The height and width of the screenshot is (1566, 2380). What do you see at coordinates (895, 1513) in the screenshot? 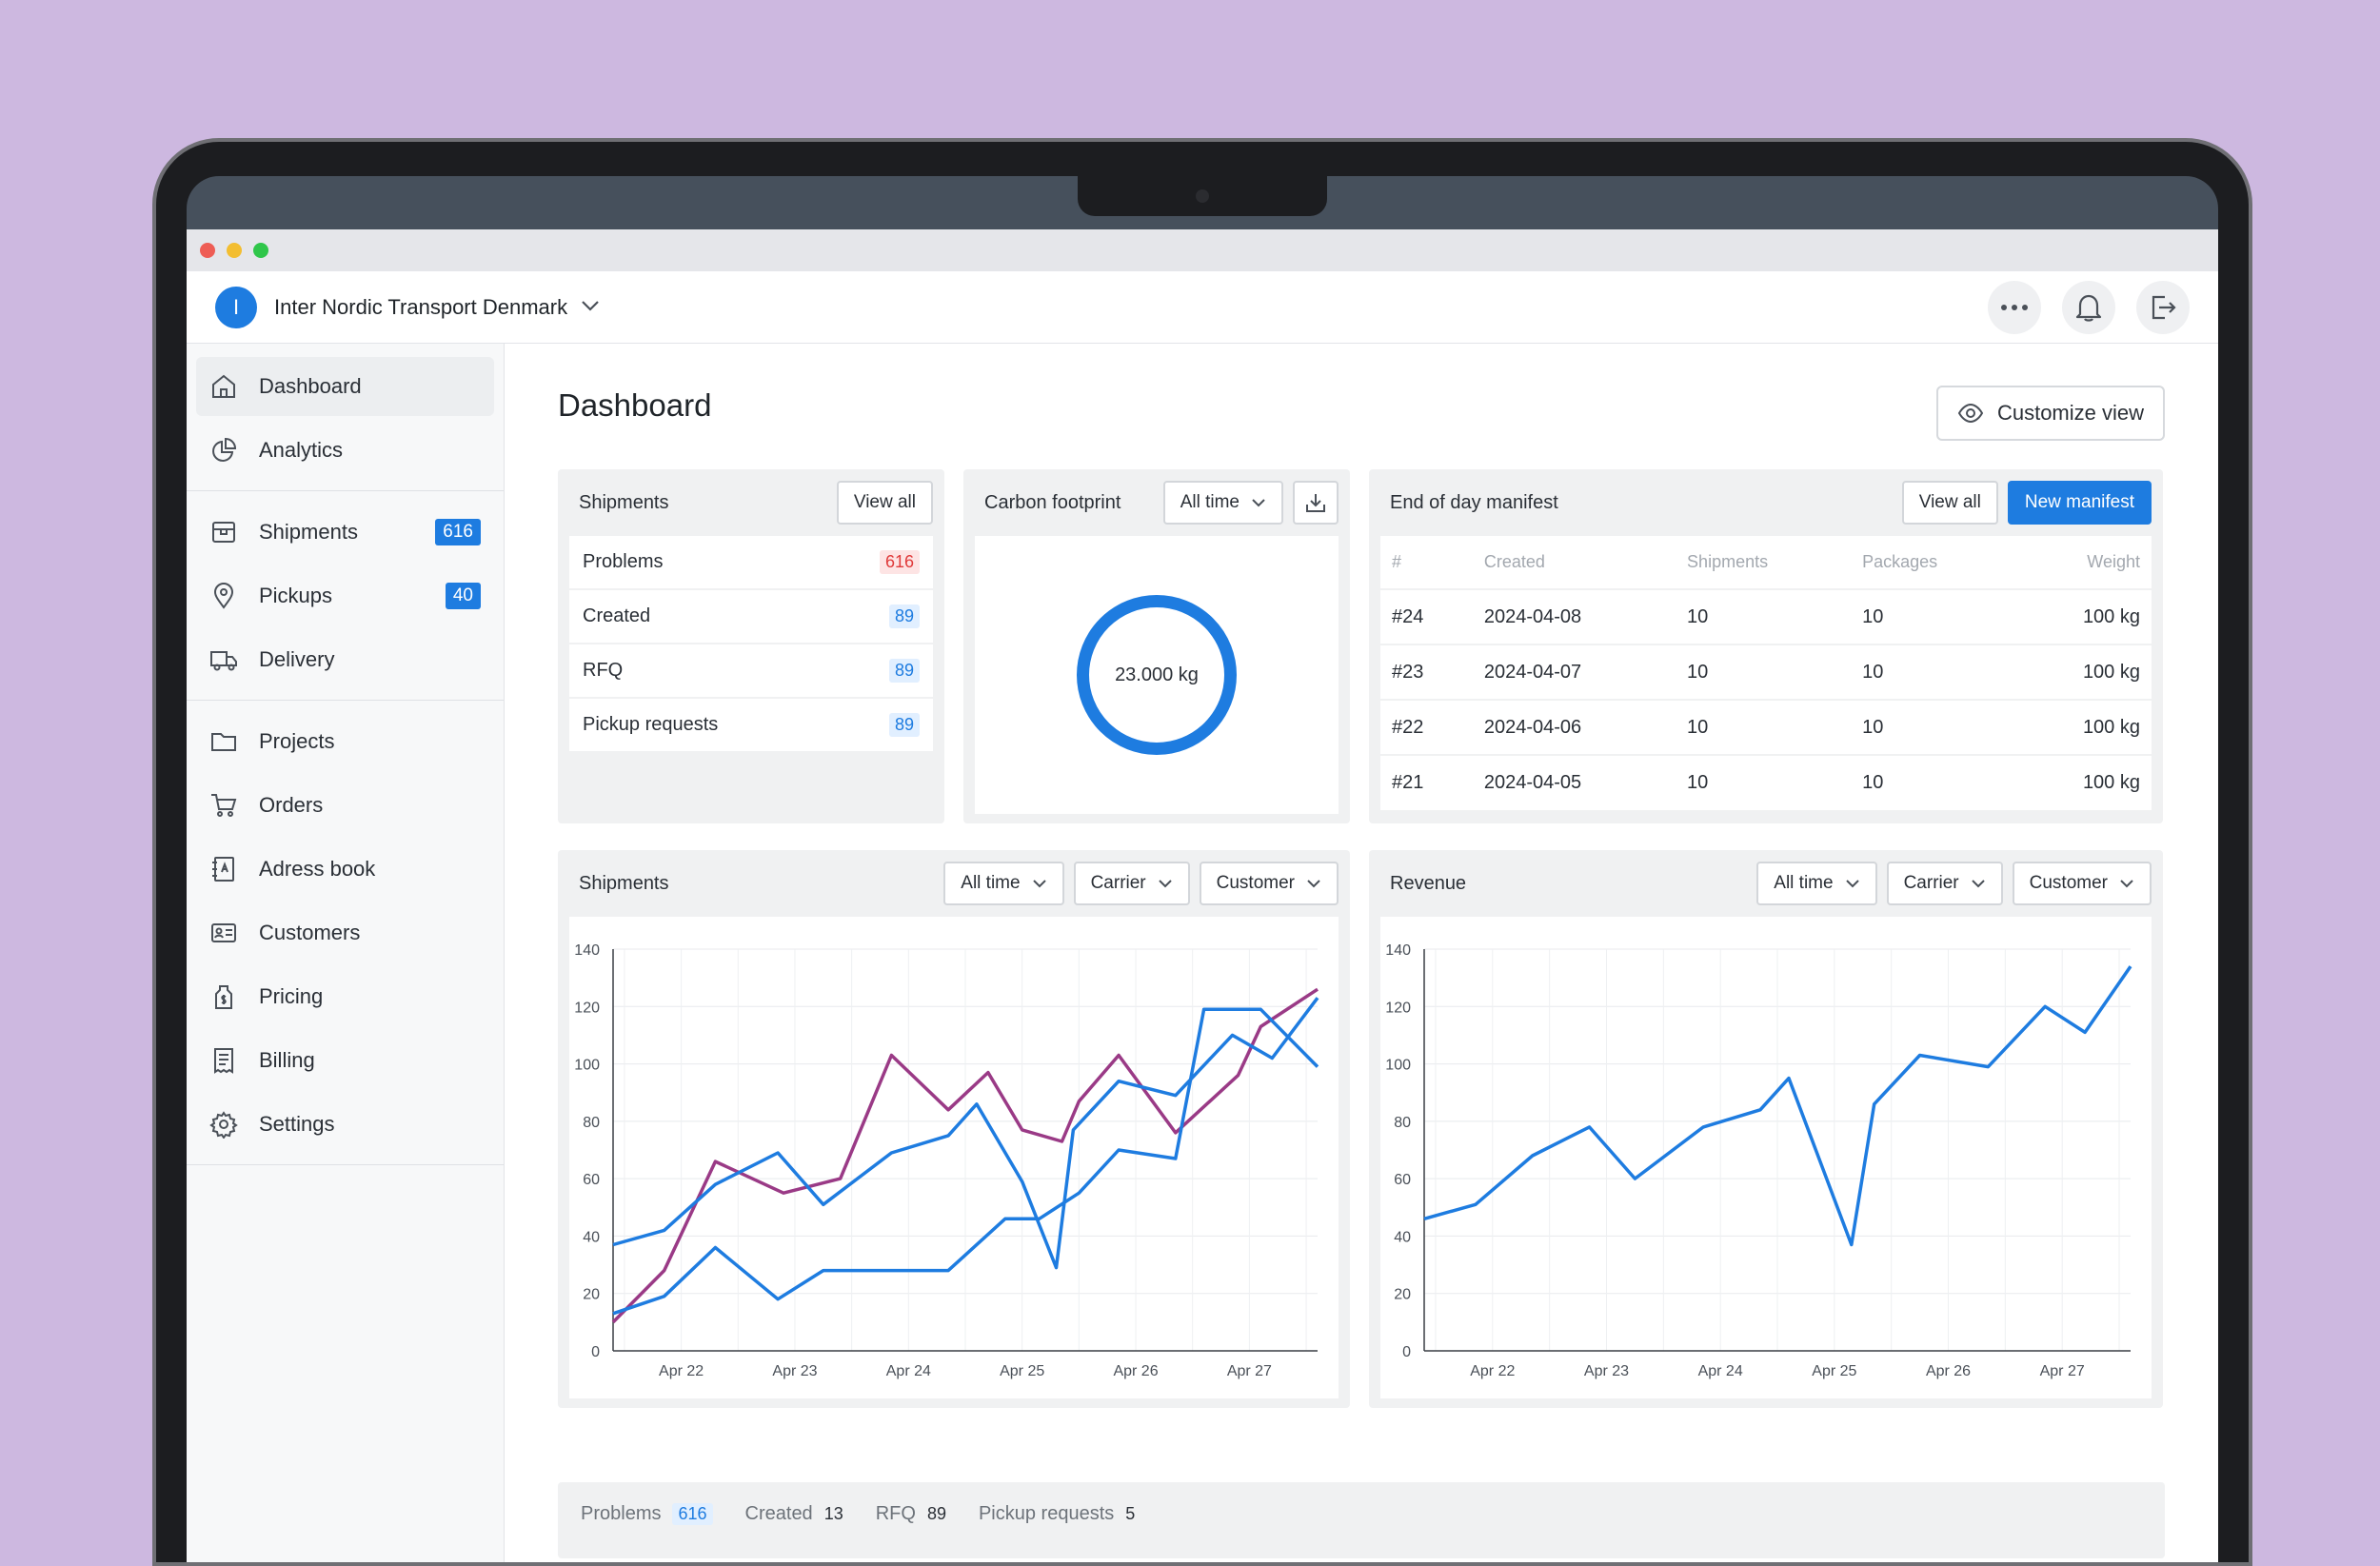
I see `tab-label: RFQ` at bounding box center [895, 1513].